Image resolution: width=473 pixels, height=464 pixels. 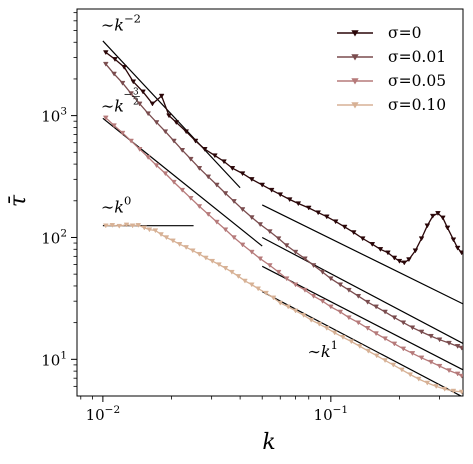 I want to click on slope-annotation-0-var: k, so click(x=119, y=24).